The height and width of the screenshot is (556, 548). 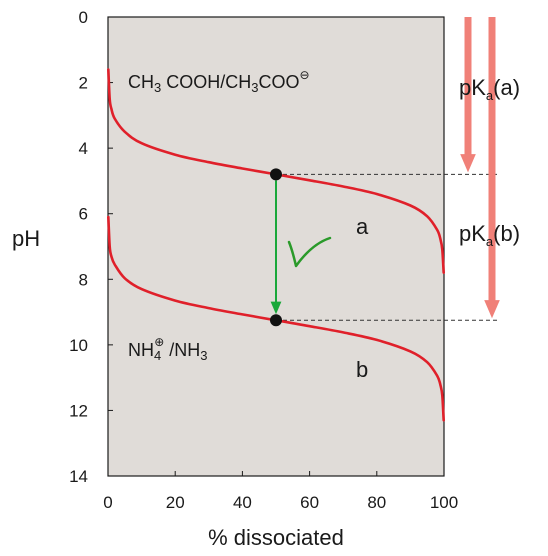 What do you see at coordinates (388, 247) in the screenshot?
I see `pka-guide-lines` at bounding box center [388, 247].